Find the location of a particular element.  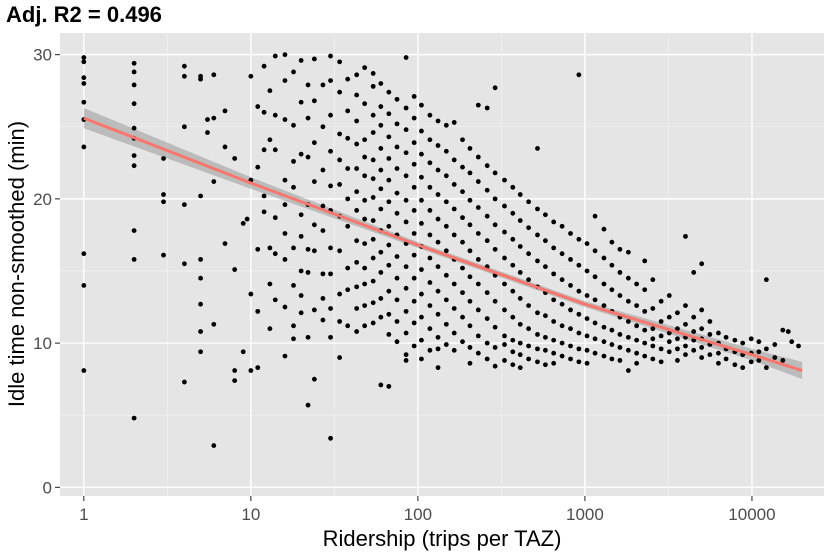

y-axis-ticks: 0 10 20 30 is located at coordinates (46, 271).